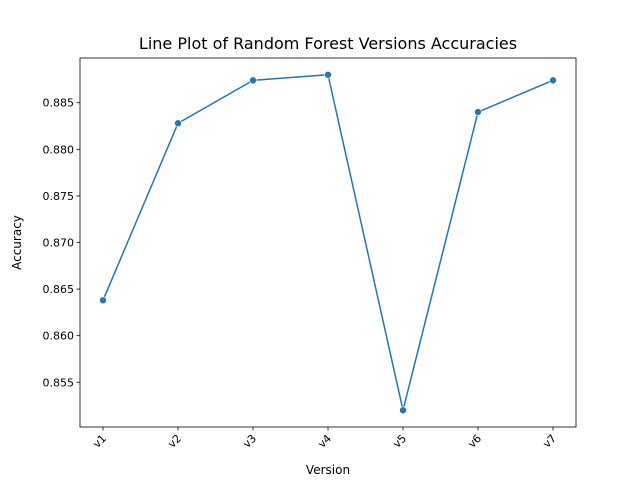 The image size is (640, 480). I want to click on y-tick-label: 0.855, so click(59, 382).